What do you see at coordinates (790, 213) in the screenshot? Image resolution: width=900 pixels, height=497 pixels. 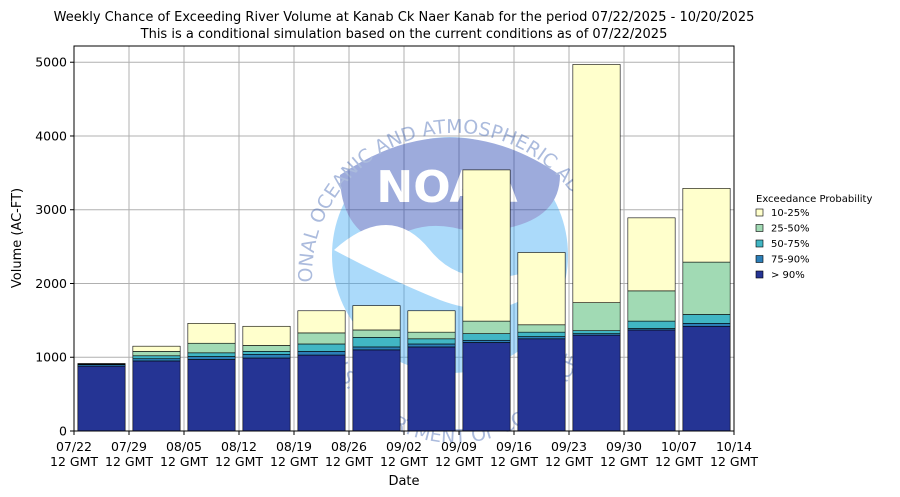 I see `legend-label: 10-25%` at bounding box center [790, 213].